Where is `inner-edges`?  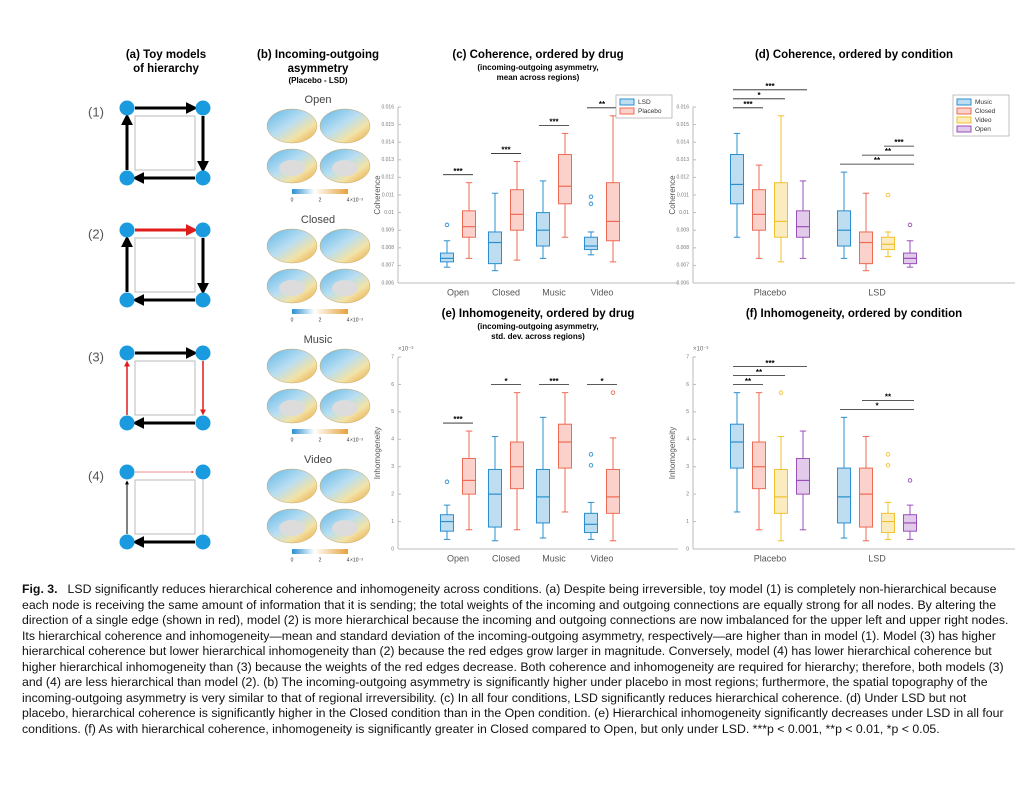 inner-edges is located at coordinates (165, 265).